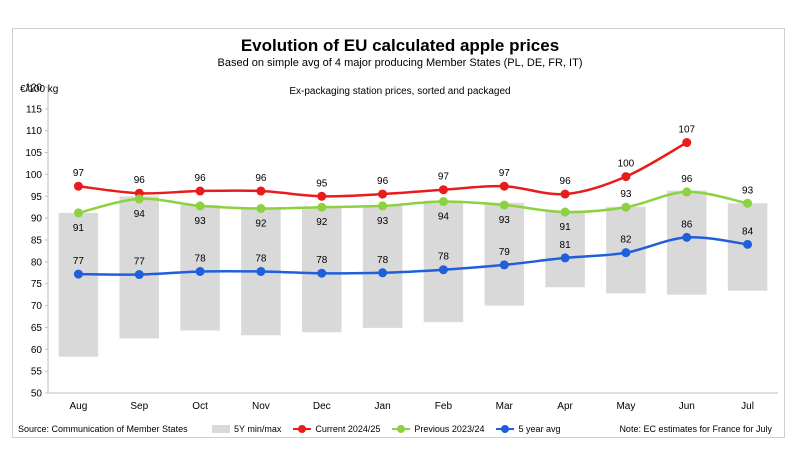 The image size is (800, 450). What do you see at coordinates (34, 109) in the screenshot?
I see `y-tick-label: 115` at bounding box center [34, 109].